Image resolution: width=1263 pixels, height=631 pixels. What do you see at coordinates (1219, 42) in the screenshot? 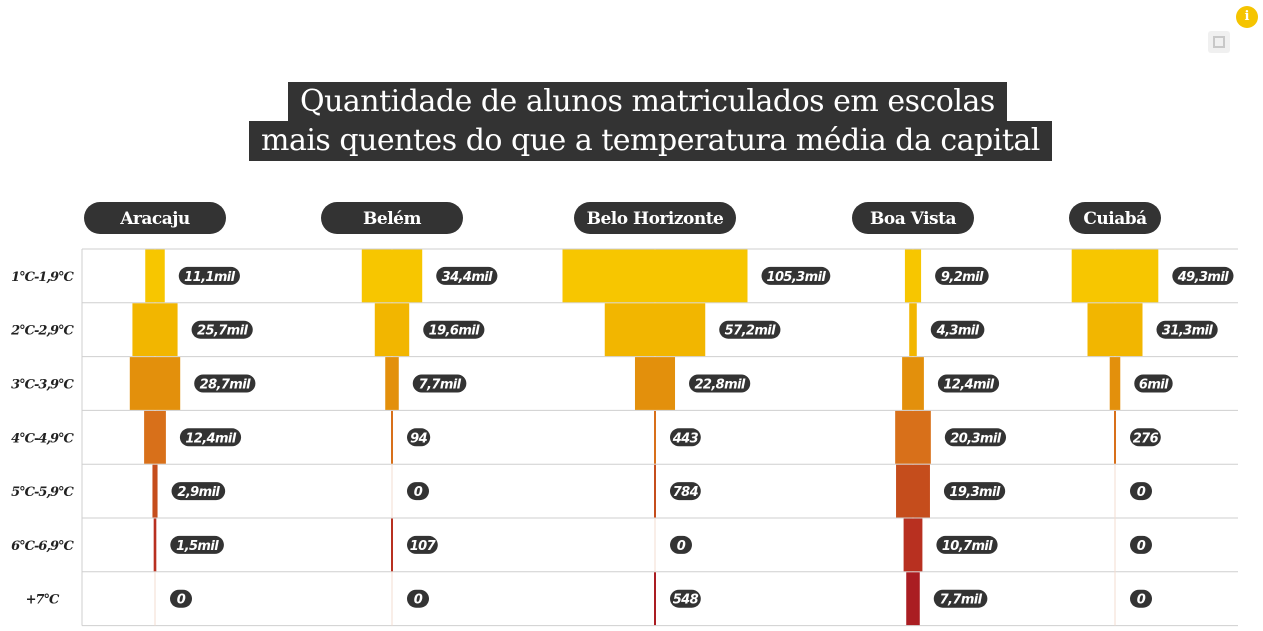
I see `fullscreen-icon` at bounding box center [1219, 42].